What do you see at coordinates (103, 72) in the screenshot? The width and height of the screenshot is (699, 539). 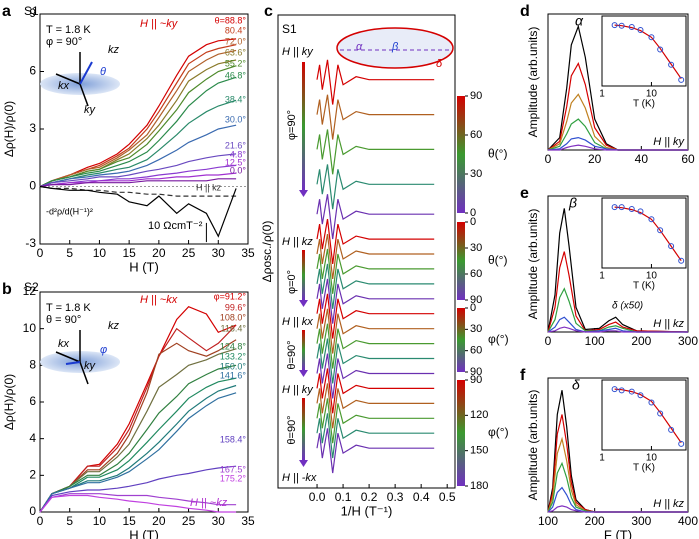 I see `annotation: θ` at bounding box center [103, 72].